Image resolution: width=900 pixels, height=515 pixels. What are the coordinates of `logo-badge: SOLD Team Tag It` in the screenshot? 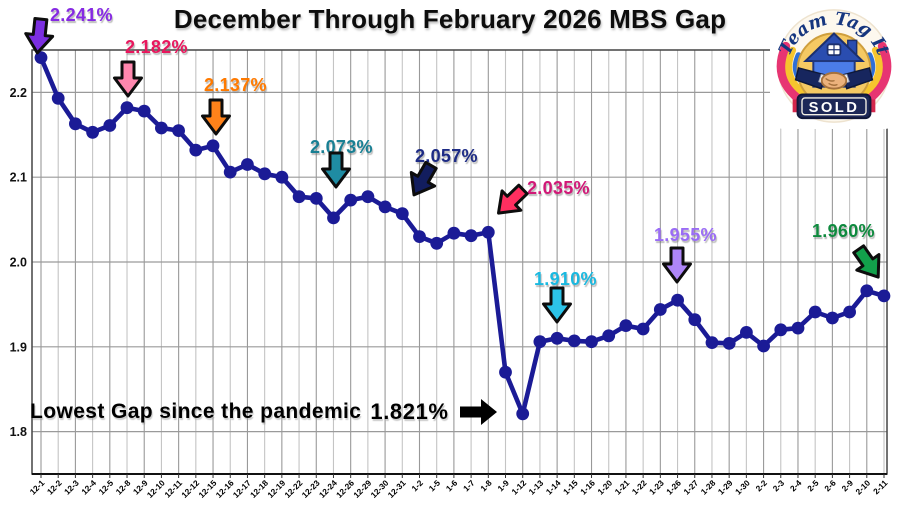 It's located at (834, 65).